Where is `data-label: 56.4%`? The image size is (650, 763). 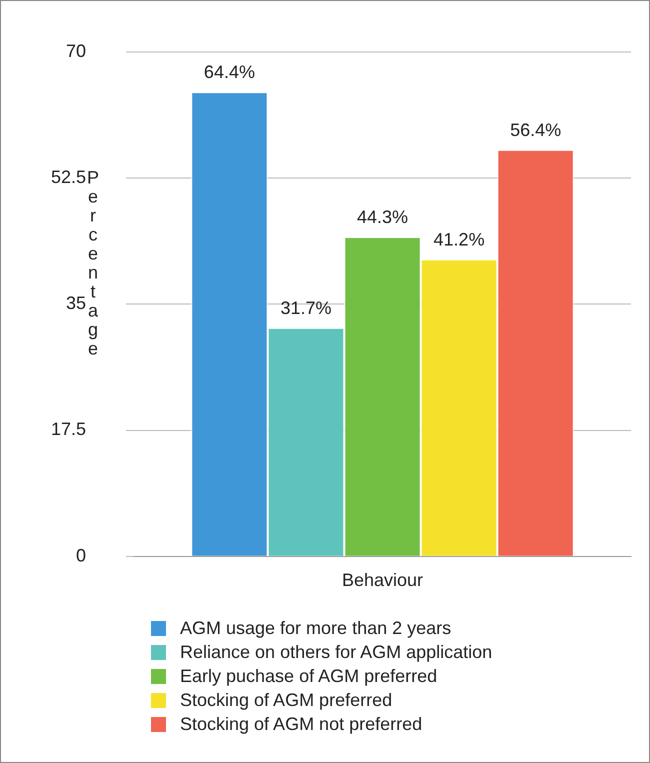 data-label: 56.4% is located at coordinates (536, 130).